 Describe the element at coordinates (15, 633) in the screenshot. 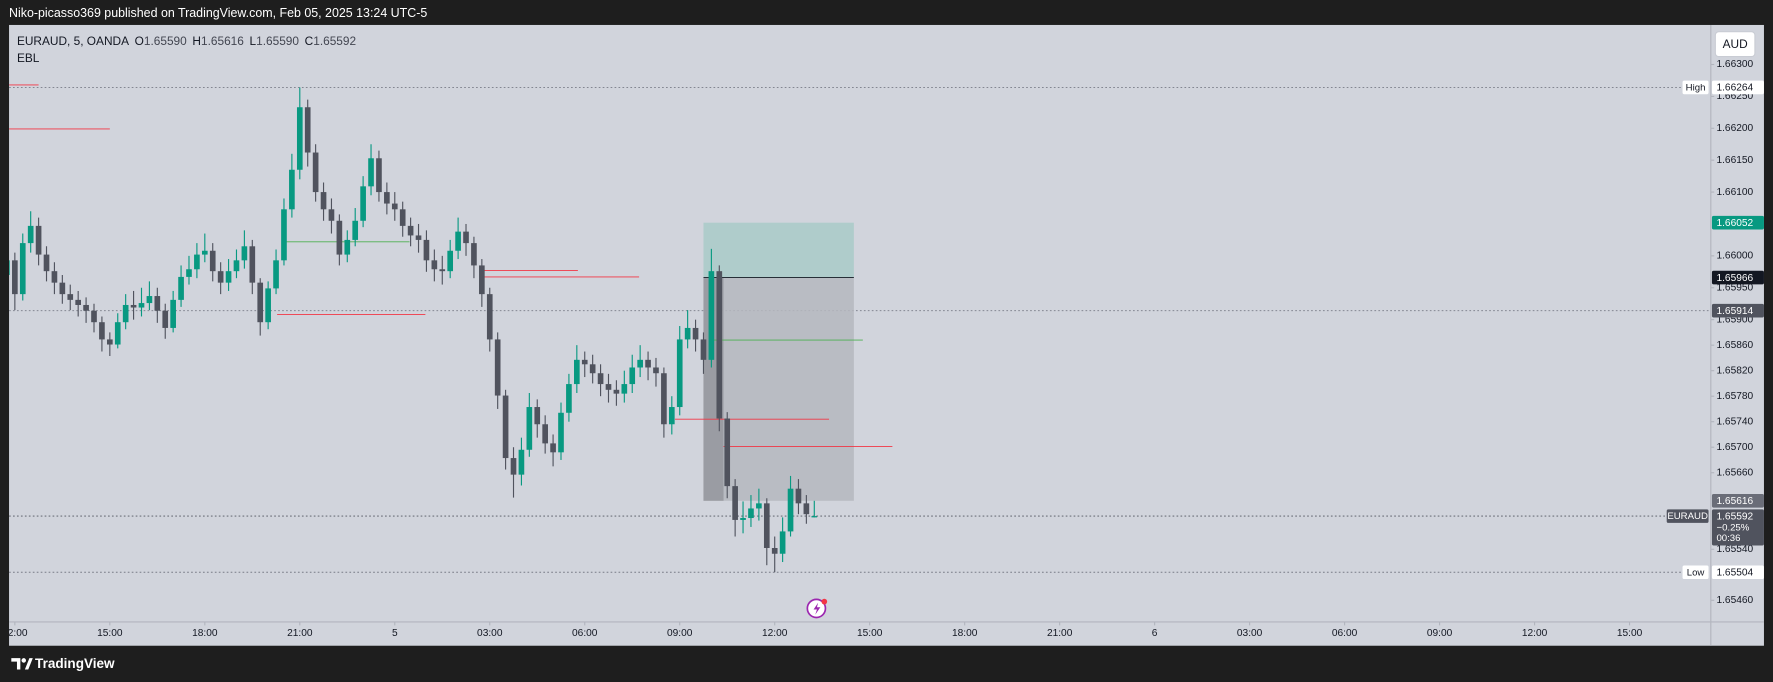

I see `x-tick-label: 12:00` at that location.